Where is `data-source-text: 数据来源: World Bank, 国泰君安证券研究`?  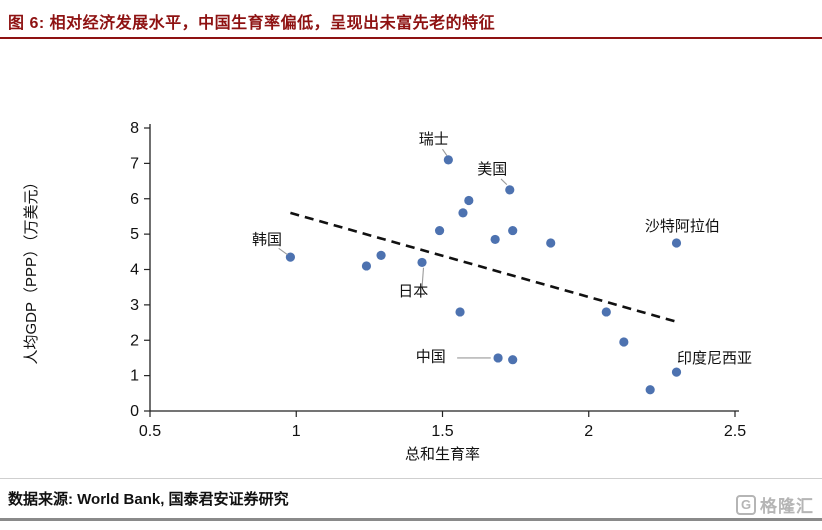 data-source-text: 数据来源: World Bank, 国泰君安证券研究 is located at coordinates (148, 499).